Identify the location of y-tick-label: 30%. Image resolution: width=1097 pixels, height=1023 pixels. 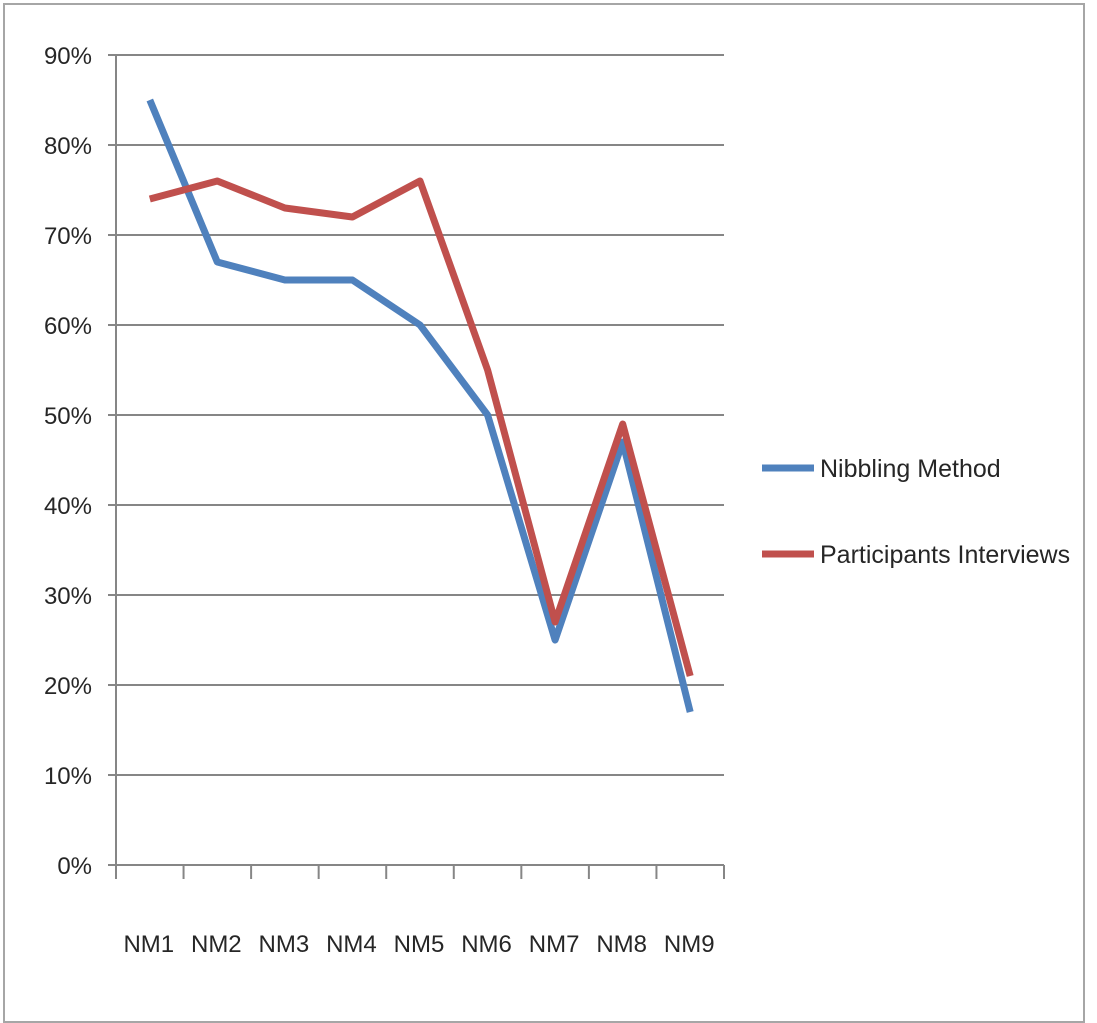
(68, 596).